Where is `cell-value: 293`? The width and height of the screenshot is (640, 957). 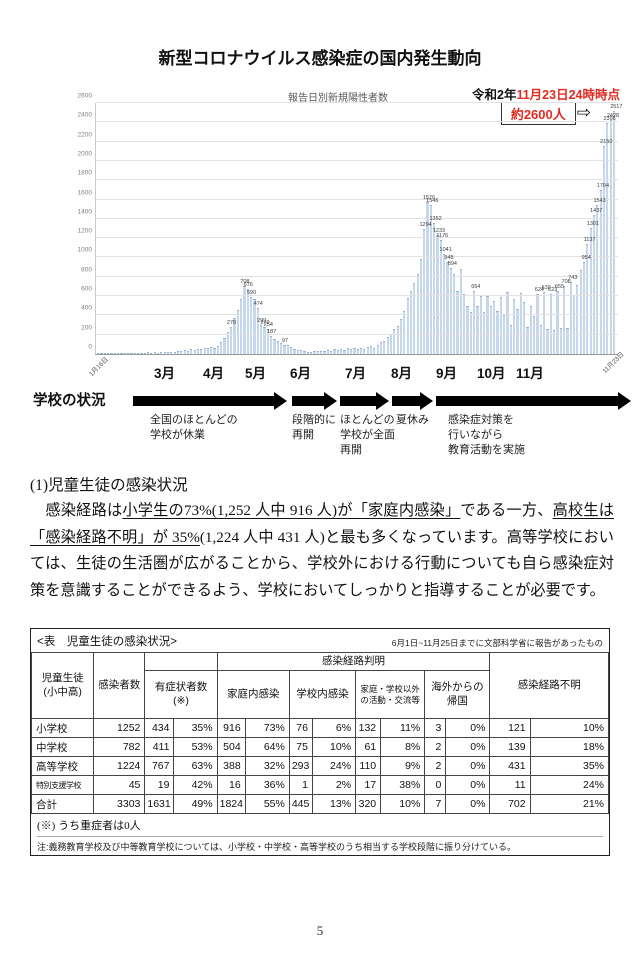
cell-value: 293 is located at coordinates (300, 766).